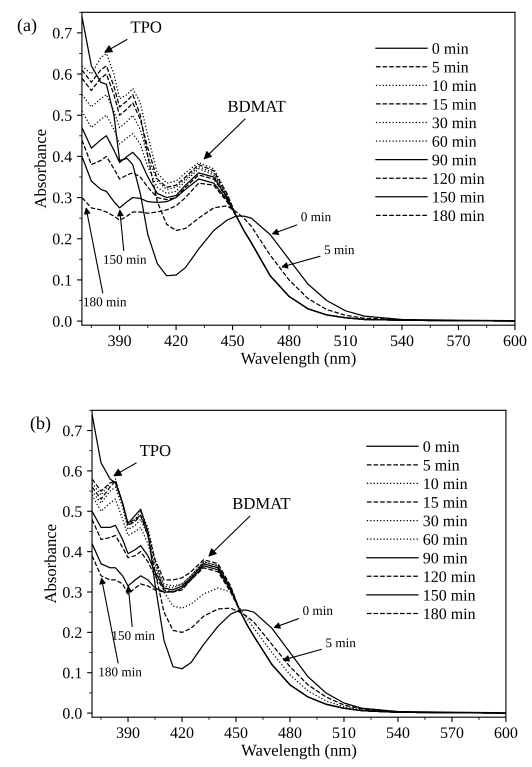 The width and height of the screenshot is (532, 767). Describe the element at coordinates (27, 26) in the screenshot. I see `text: (a)` at that location.